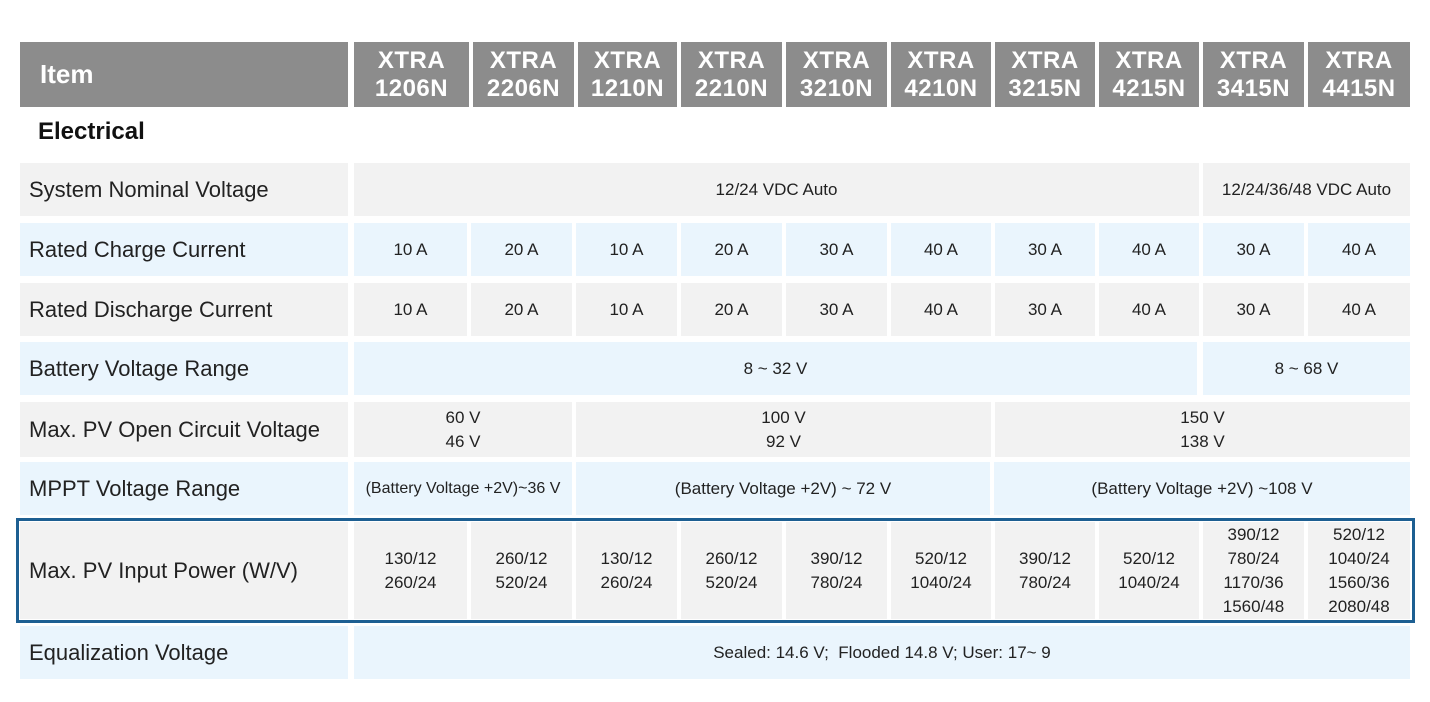 The height and width of the screenshot is (702, 1430). I want to click on system-nominal-voltage-value: 12/24 VDC Auto, so click(776, 189).